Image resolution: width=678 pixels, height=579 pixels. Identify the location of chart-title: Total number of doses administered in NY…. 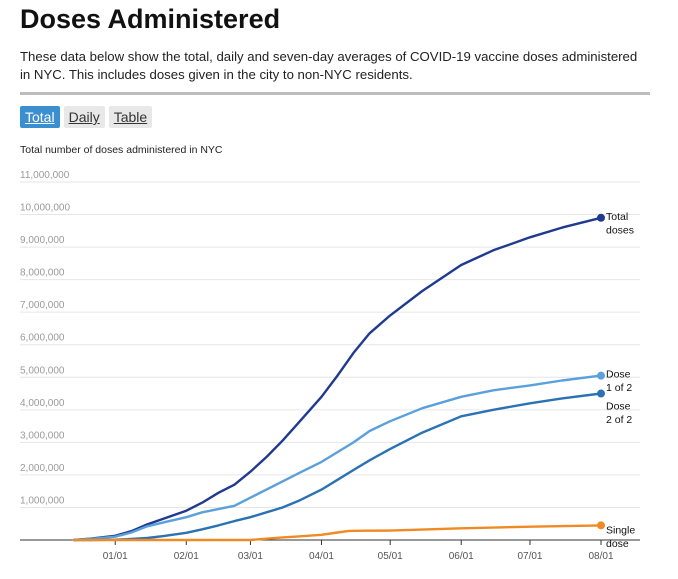
(121, 150).